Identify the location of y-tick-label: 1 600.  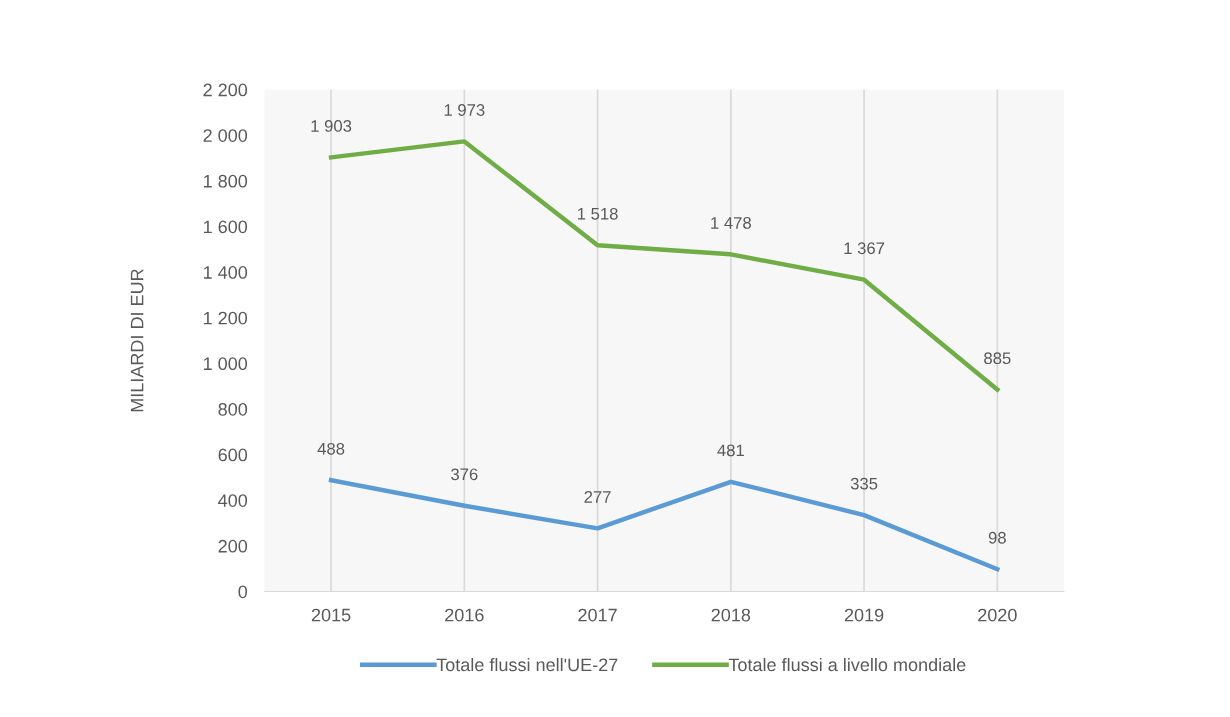
(225, 227).